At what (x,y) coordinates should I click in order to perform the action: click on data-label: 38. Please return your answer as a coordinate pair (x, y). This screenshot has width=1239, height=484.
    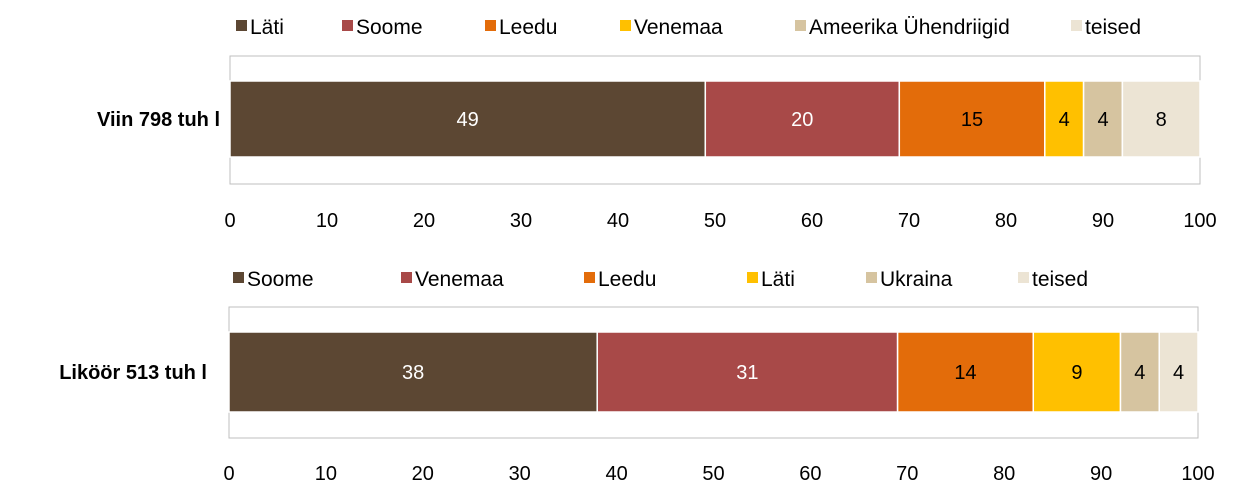
    Looking at the image, I should click on (413, 373).